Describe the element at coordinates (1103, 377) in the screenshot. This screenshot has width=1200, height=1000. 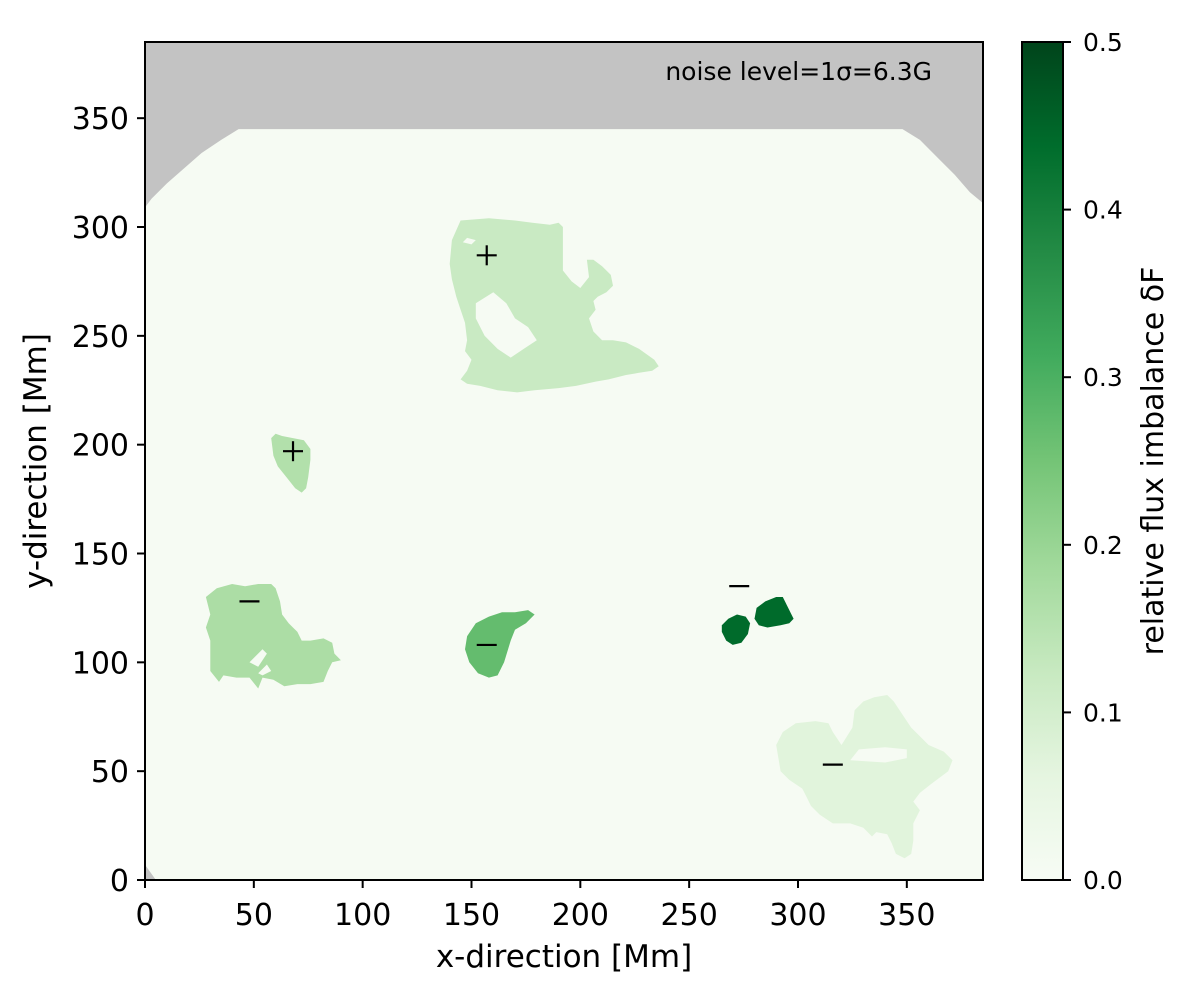
I see `colorbar-tick-label: 0.3` at that location.